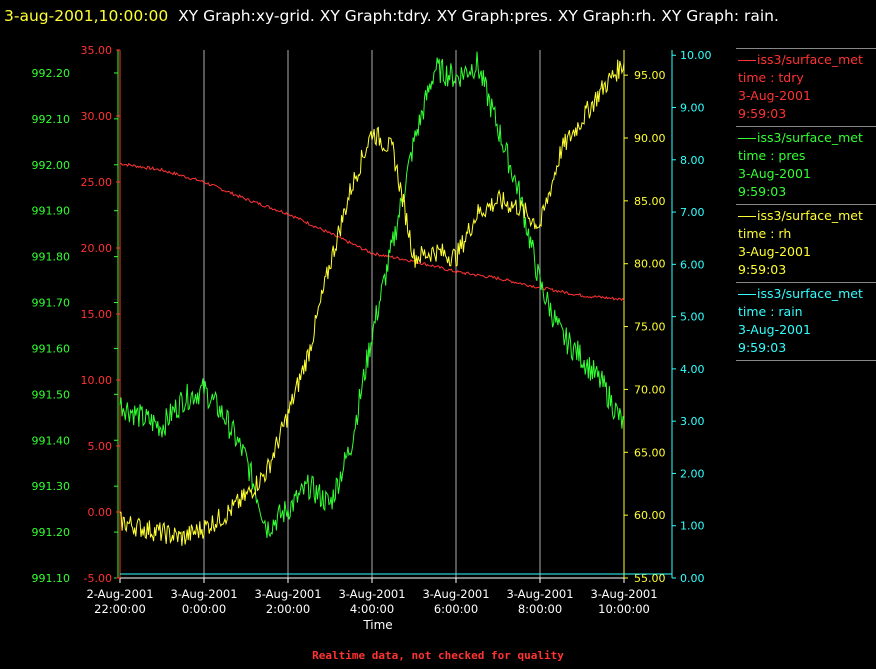 This screenshot has width=876, height=669. What do you see at coordinates (372, 232) in the screenshot?
I see `tdry-series-line` at bounding box center [372, 232].